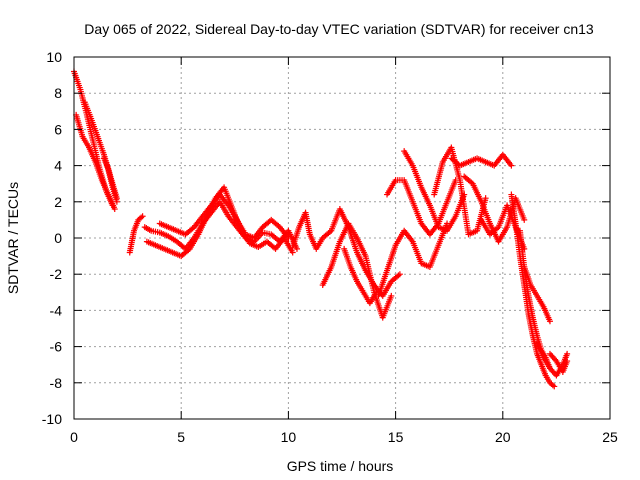 This screenshot has height=480, width=640. I want to click on x-tick-label: 25, so click(610, 437).